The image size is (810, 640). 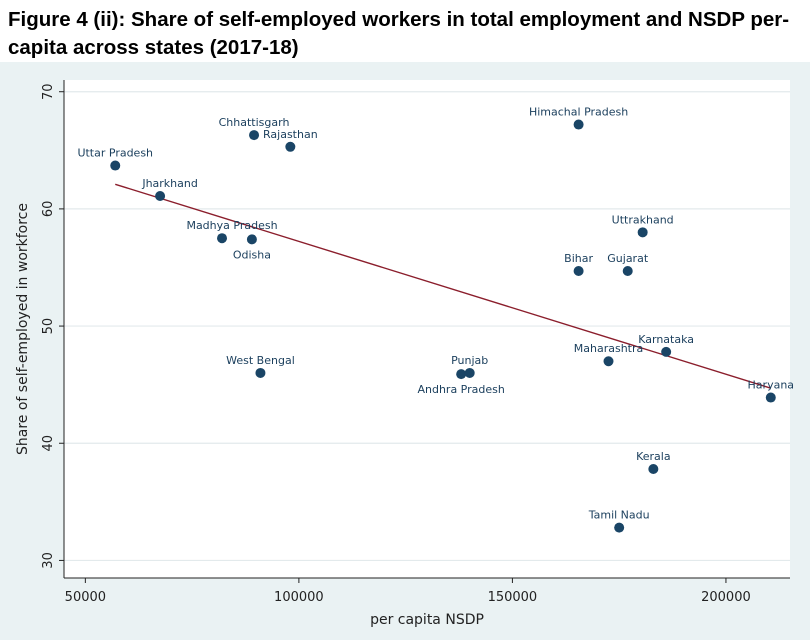 What do you see at coordinates (48, 443) in the screenshot?
I see `y-tick-label: 40` at bounding box center [48, 443].